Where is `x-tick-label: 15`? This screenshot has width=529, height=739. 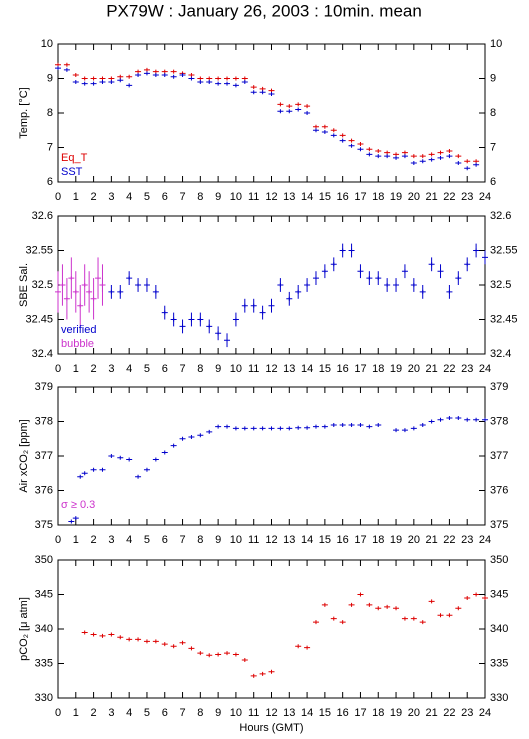
x-tick-label: 15 is located at coordinates (325, 197).